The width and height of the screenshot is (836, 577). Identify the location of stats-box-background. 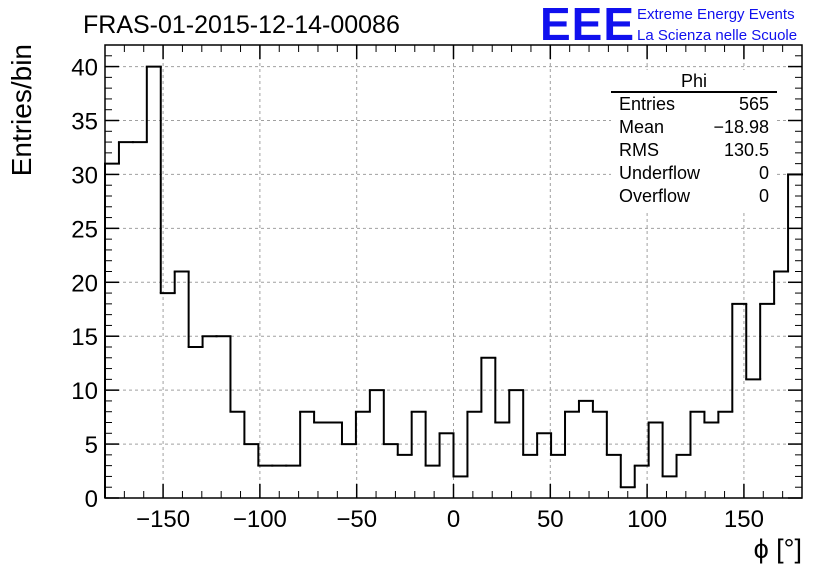
(694, 140).